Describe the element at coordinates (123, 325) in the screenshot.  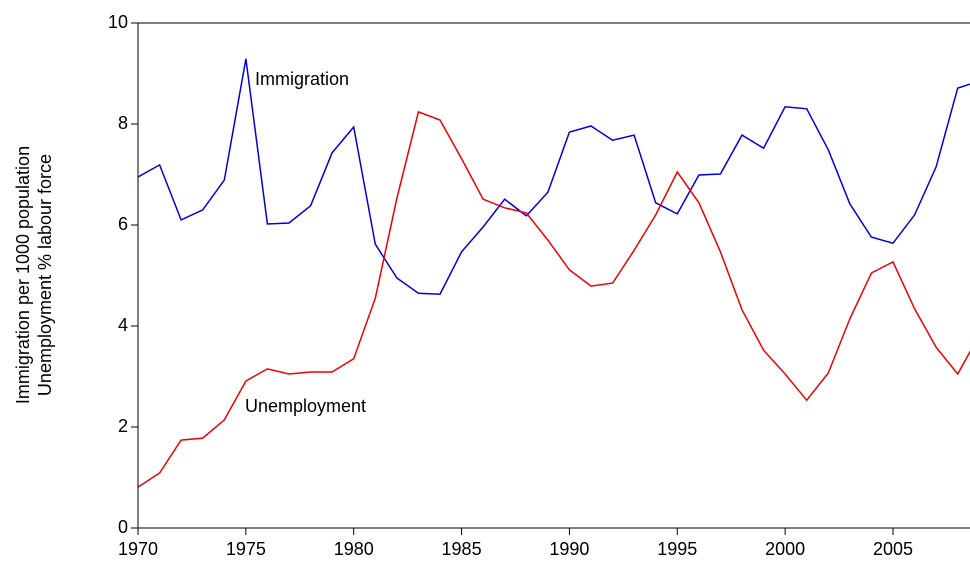
I see `y-tick-label: 4` at that location.